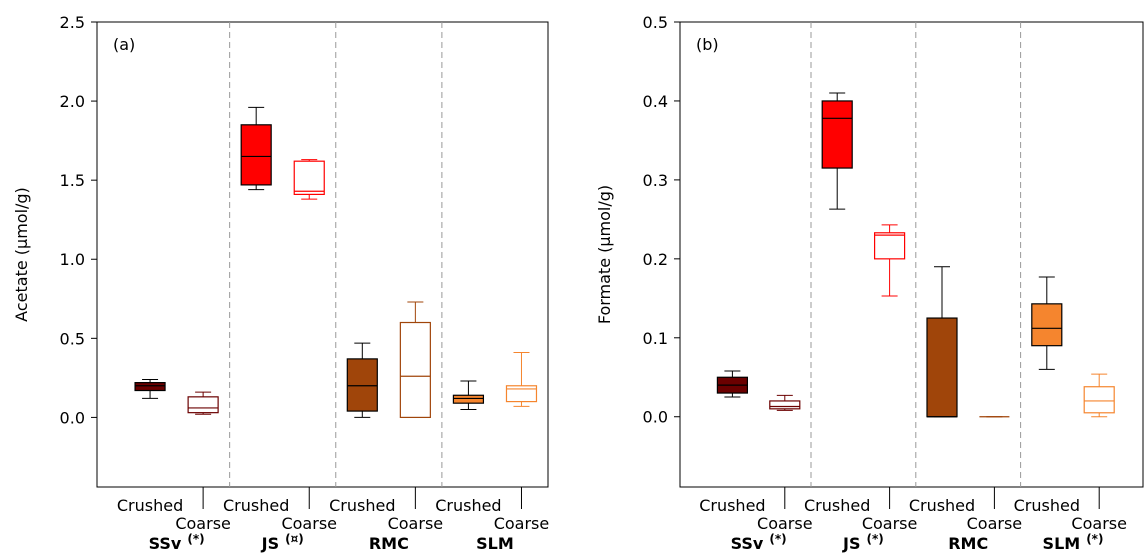 This screenshot has width=1144, height=555. What do you see at coordinates (863, 542) in the screenshot?
I see `group-label: JS (*)` at bounding box center [863, 542].